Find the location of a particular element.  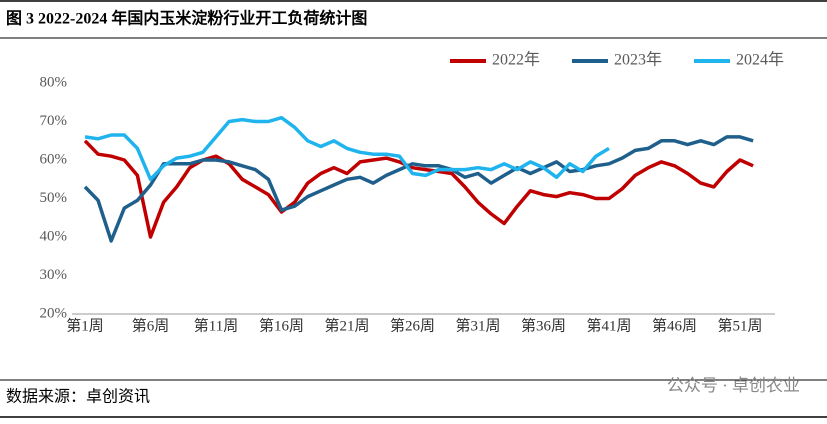

x-tick-label: 第31周 is located at coordinates (477, 325).